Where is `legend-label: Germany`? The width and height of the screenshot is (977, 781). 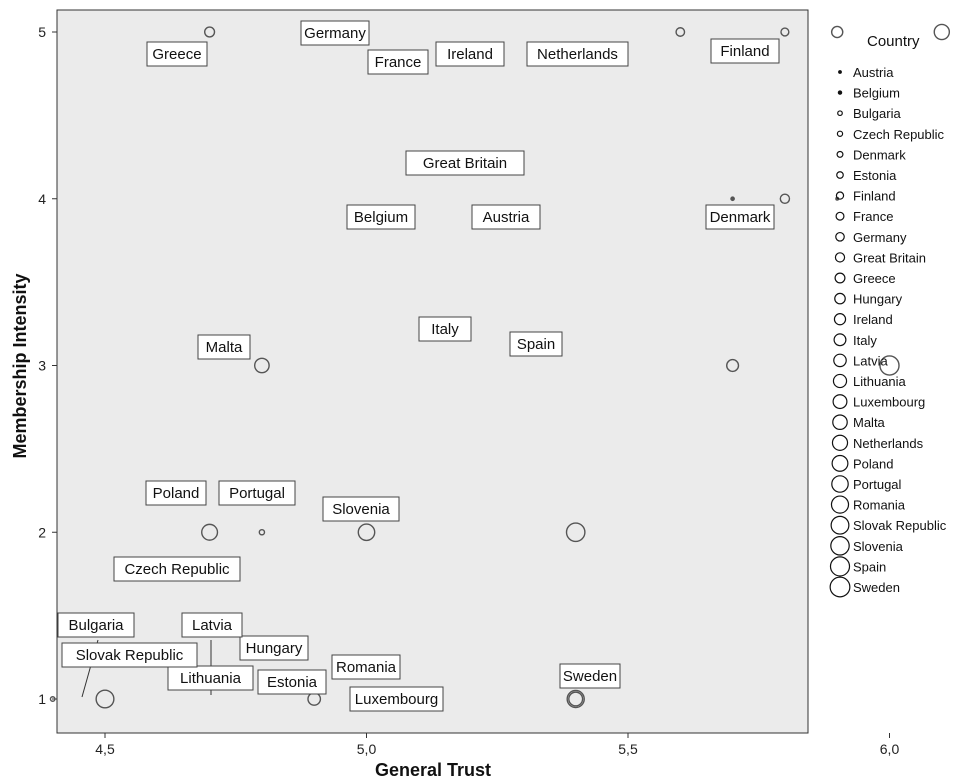
legend-label: Germany is located at coordinates (880, 237).